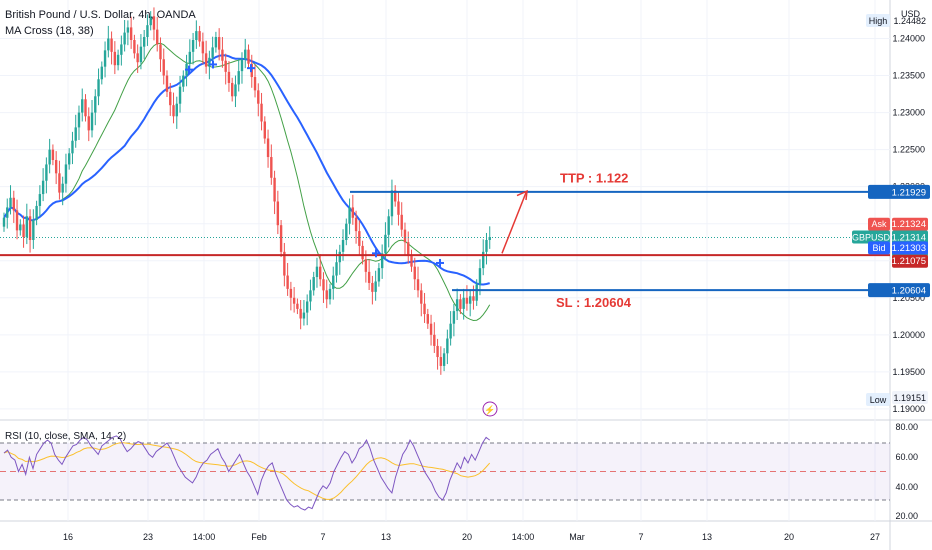 This screenshot has width=932, height=550. I want to click on bid-value-bg, so click(910, 248).